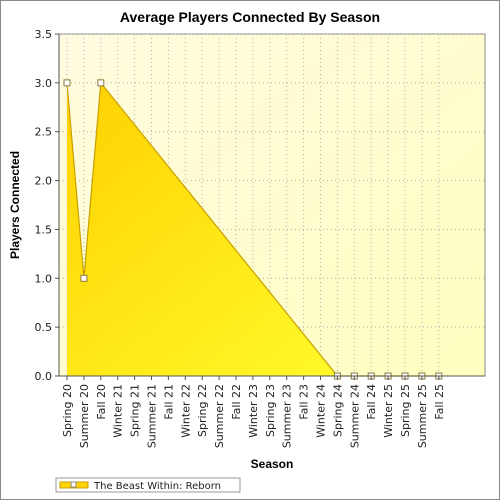 Image resolution: width=500 pixels, height=500 pixels. I want to click on x-tick-label: Winter 23, so click(253, 411).